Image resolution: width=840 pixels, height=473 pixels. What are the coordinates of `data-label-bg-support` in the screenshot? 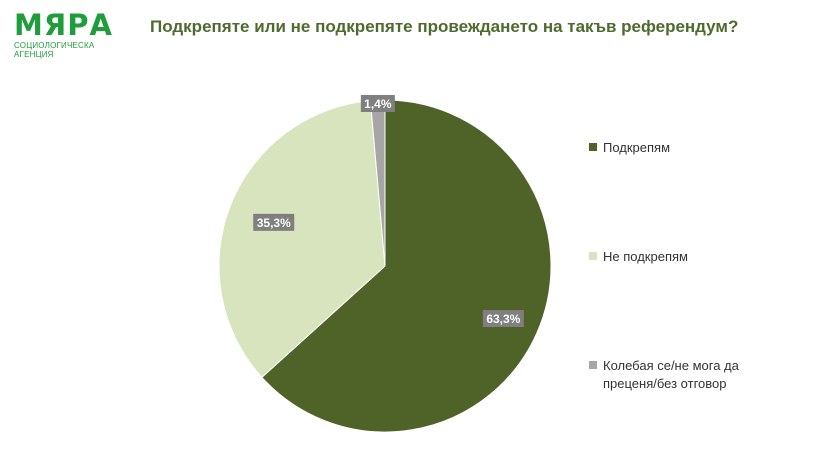 It's located at (503, 319).